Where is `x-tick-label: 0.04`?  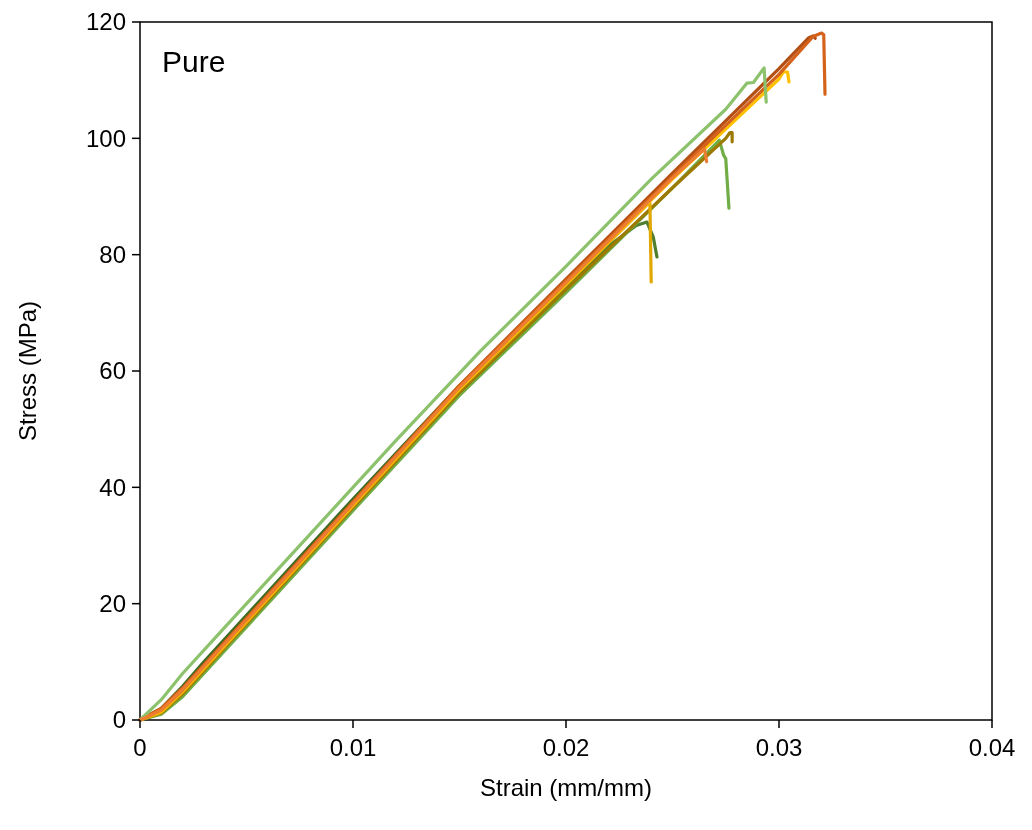
x-tick-label: 0.04 is located at coordinates (992, 747).